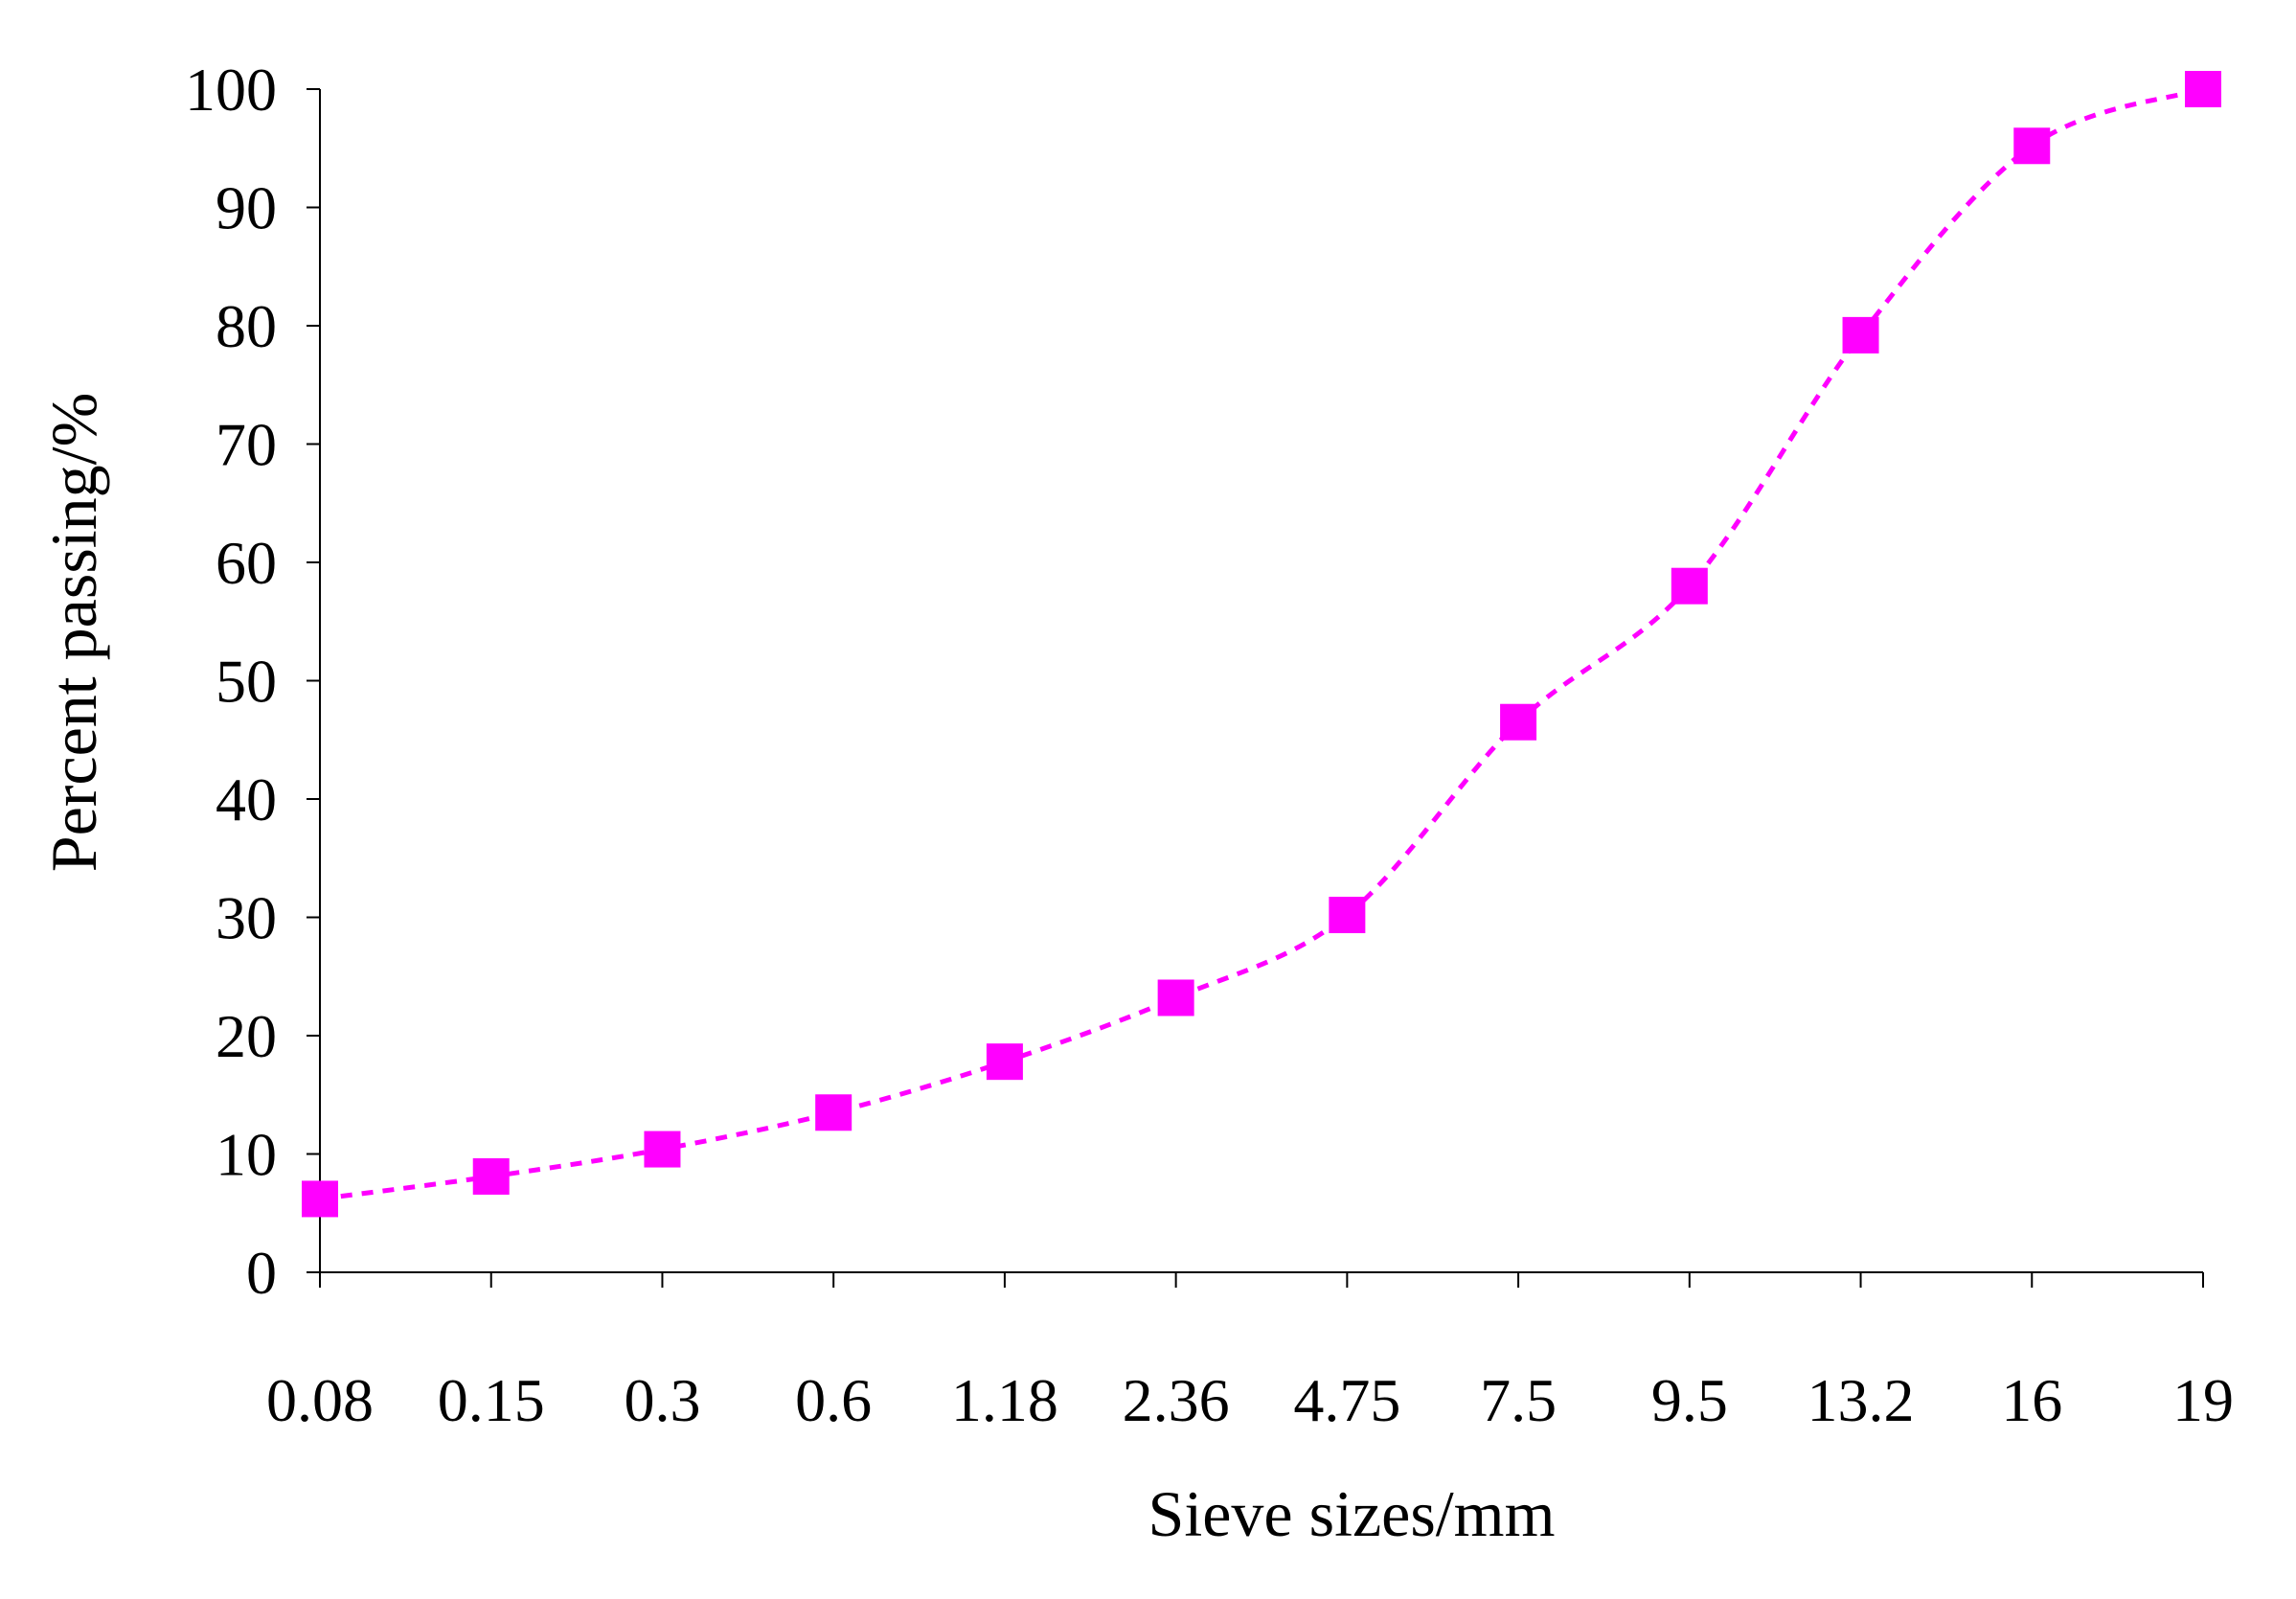 The height and width of the screenshot is (1599, 2296). Describe the element at coordinates (246, 799) in the screenshot. I see `y-tick-label: 40` at that location.